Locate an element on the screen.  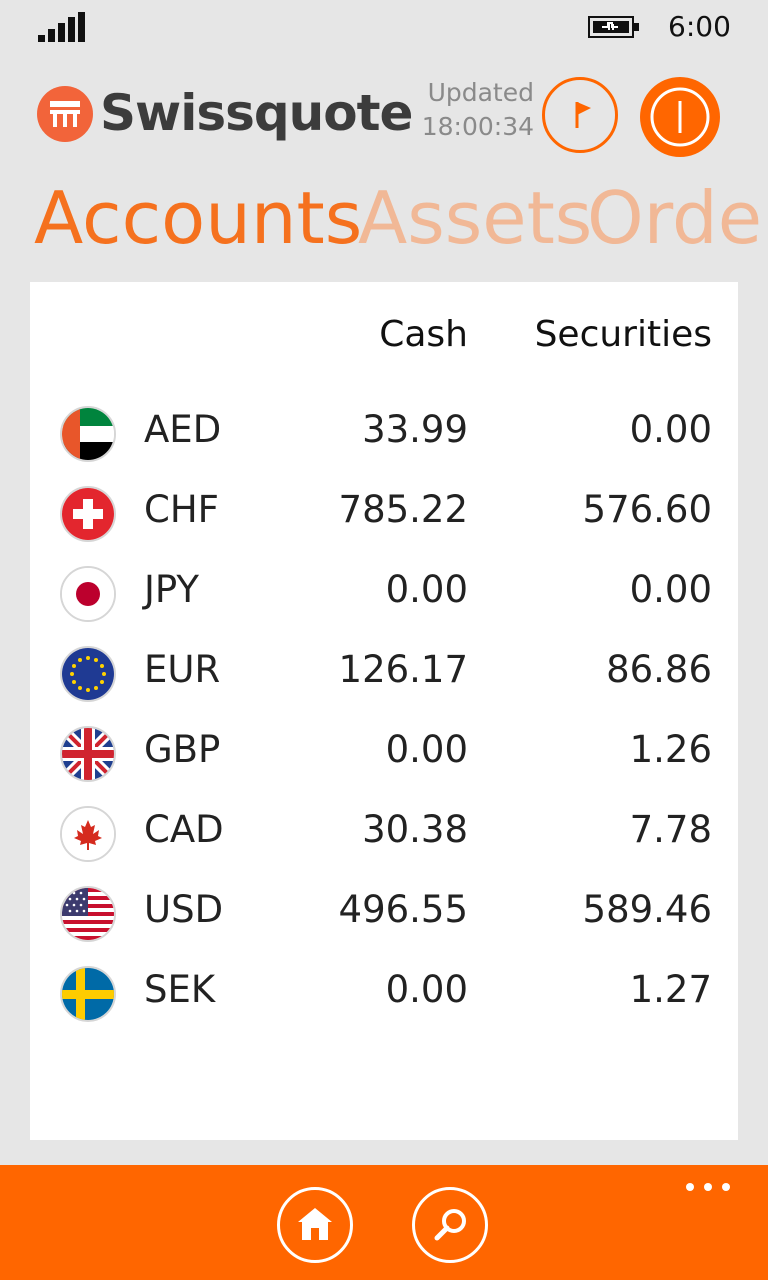
updated-time: 18:00:34 is located at coordinates (477, 126).